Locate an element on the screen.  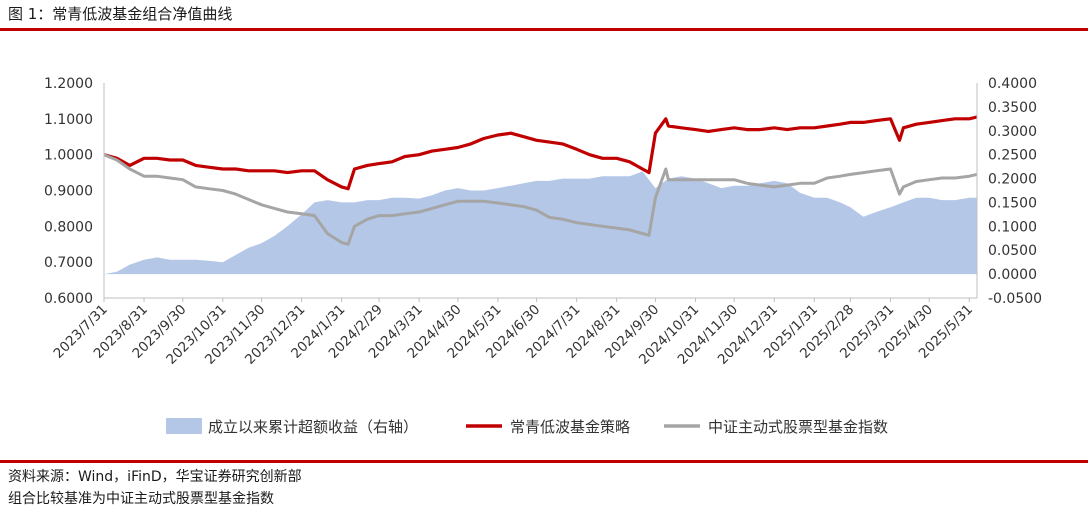
footer-rule is located at coordinates (544, 461).